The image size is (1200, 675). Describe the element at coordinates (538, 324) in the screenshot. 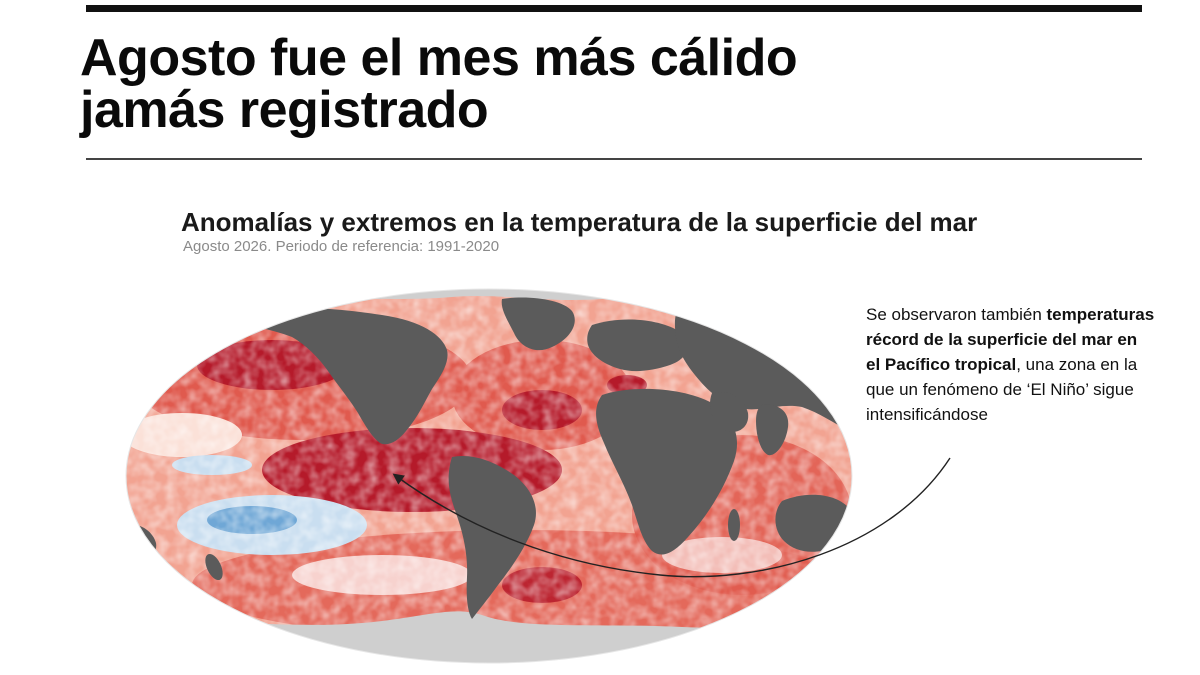

I see `greenland` at that location.